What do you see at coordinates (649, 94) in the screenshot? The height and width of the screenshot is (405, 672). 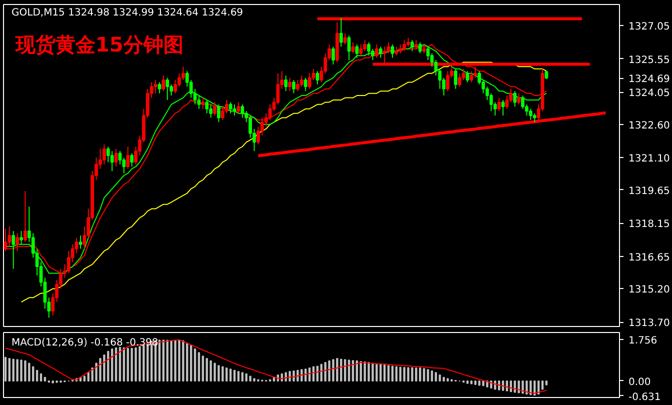 I see `y-tick-label: 1324.05` at bounding box center [649, 94].